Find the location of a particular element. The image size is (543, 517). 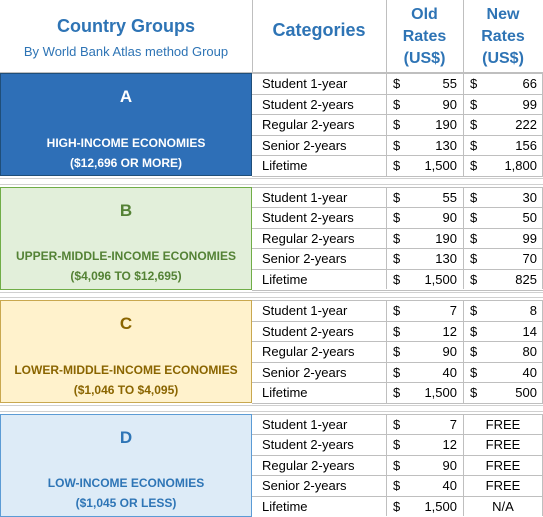

new-rate: 500 is located at coordinates (526, 393).